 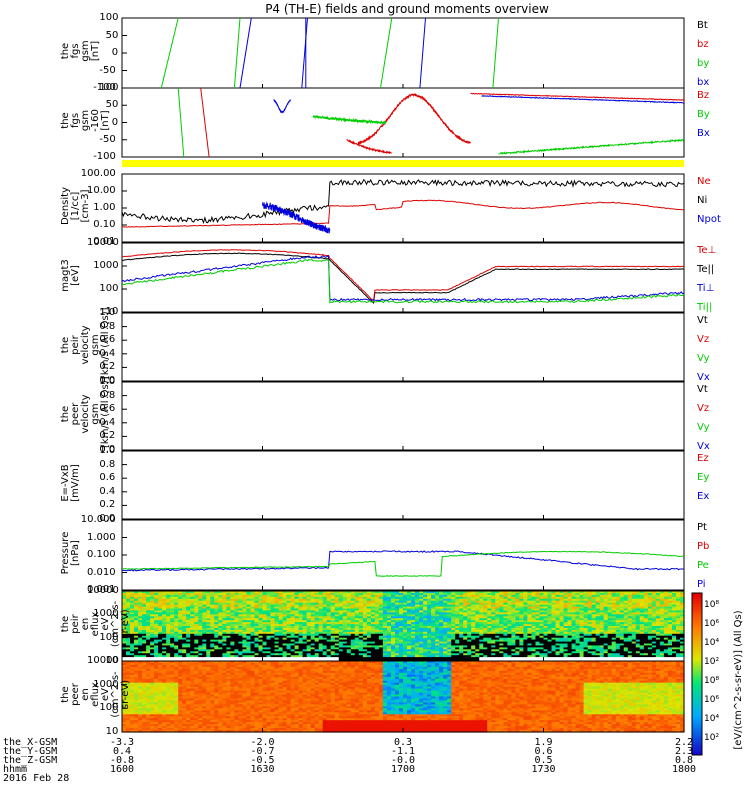 What do you see at coordinates (684, 769) in the screenshot?
I see `footer-value: 1800` at bounding box center [684, 769].